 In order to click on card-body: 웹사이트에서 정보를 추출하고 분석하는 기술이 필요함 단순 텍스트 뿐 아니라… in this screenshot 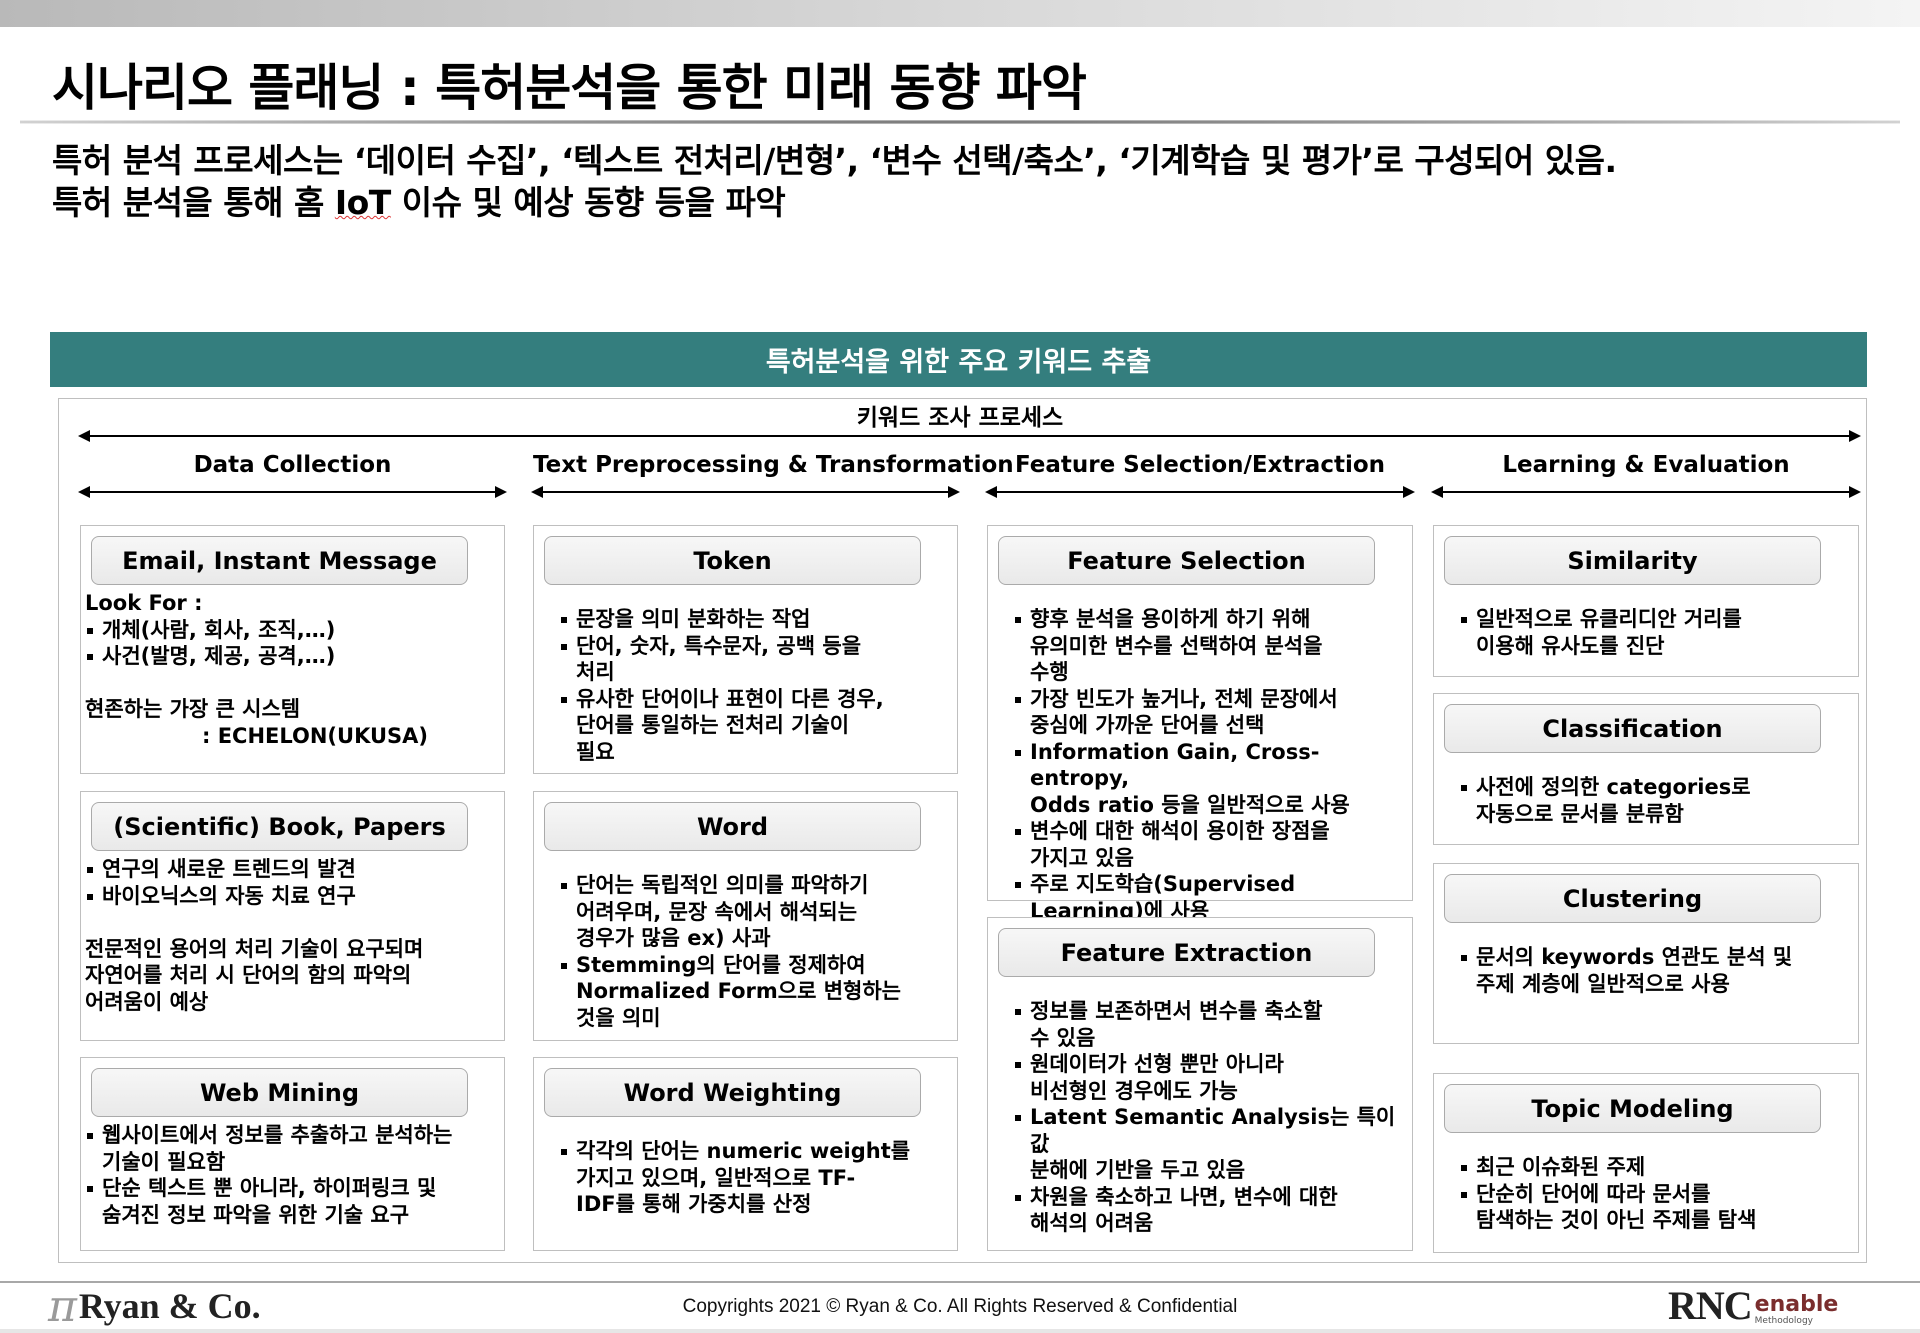, I will do `click(292, 1175)`.